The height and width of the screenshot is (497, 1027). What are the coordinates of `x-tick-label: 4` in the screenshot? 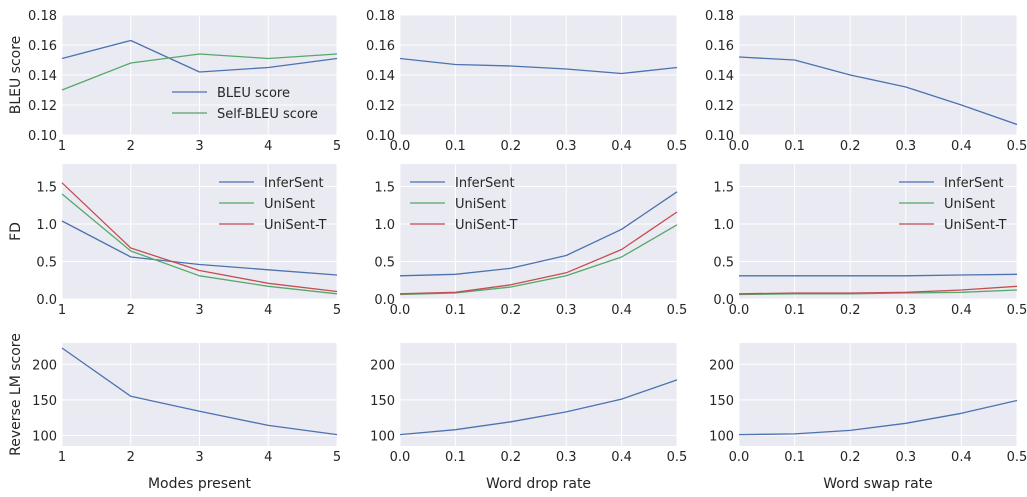 It's located at (268, 146).